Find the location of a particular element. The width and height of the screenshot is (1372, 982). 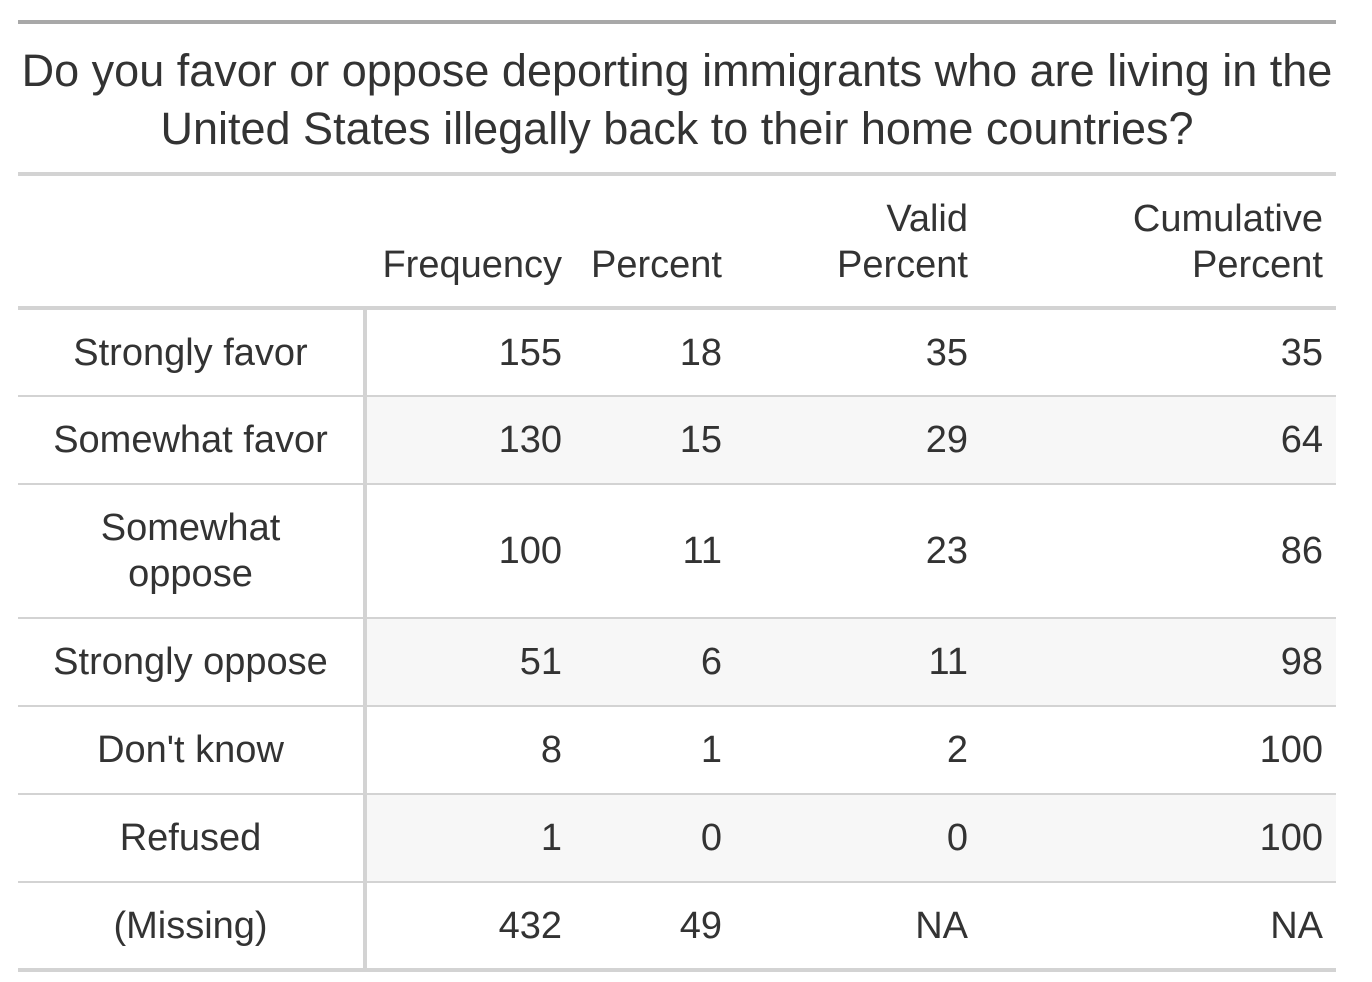

cell-percent: 1 is located at coordinates (655, 749).